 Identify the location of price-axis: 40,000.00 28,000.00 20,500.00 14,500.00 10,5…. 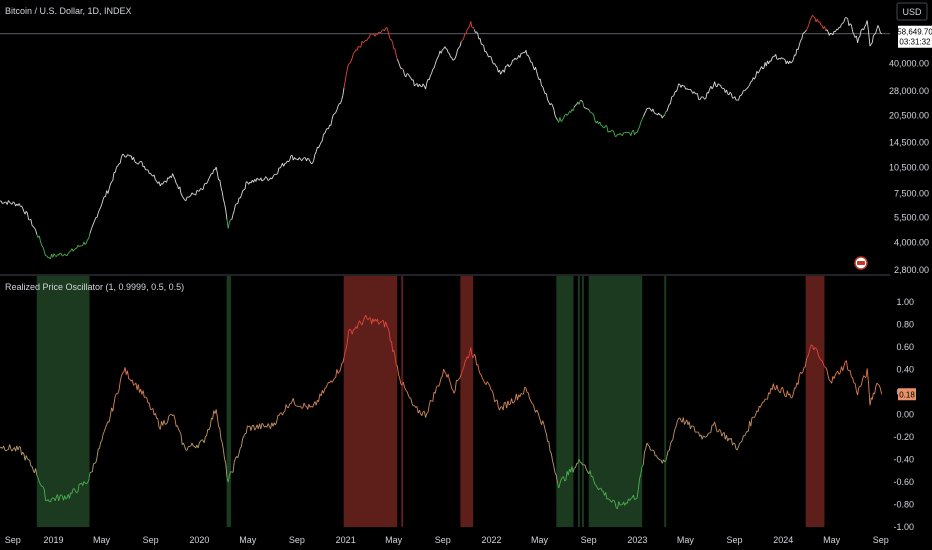
(909, 166).